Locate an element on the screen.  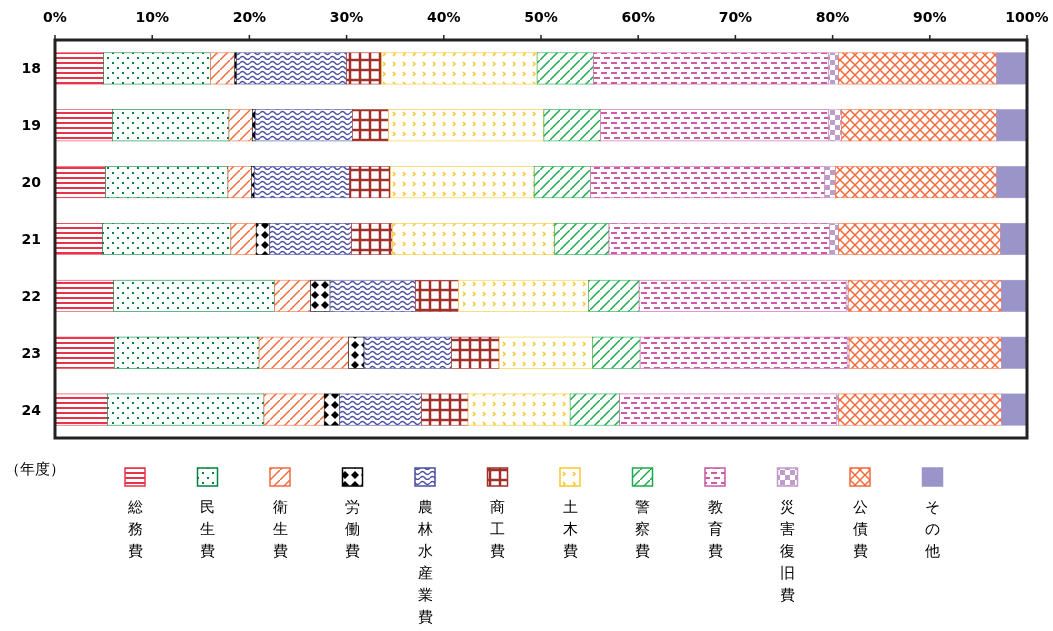
x-tick-label: 40% is located at coordinates (444, 17).